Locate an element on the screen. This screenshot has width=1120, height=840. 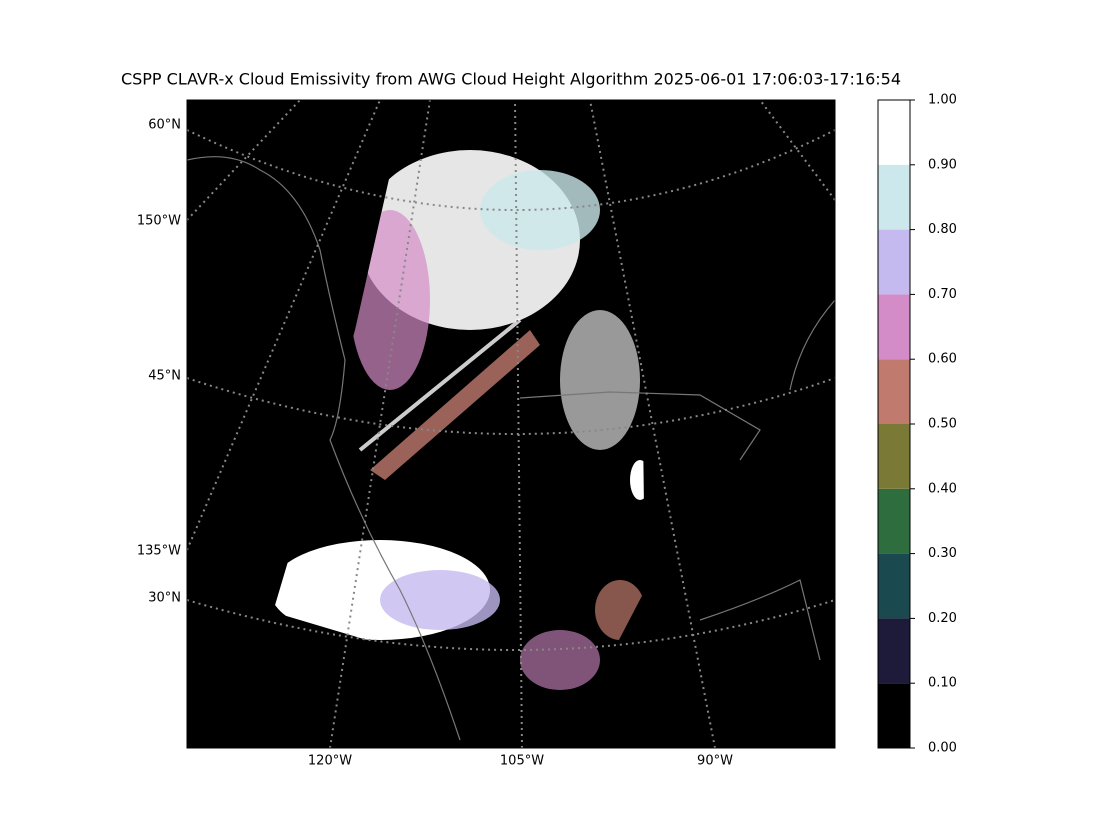
colorbar-tick-label: 0.40 is located at coordinates (942, 488).